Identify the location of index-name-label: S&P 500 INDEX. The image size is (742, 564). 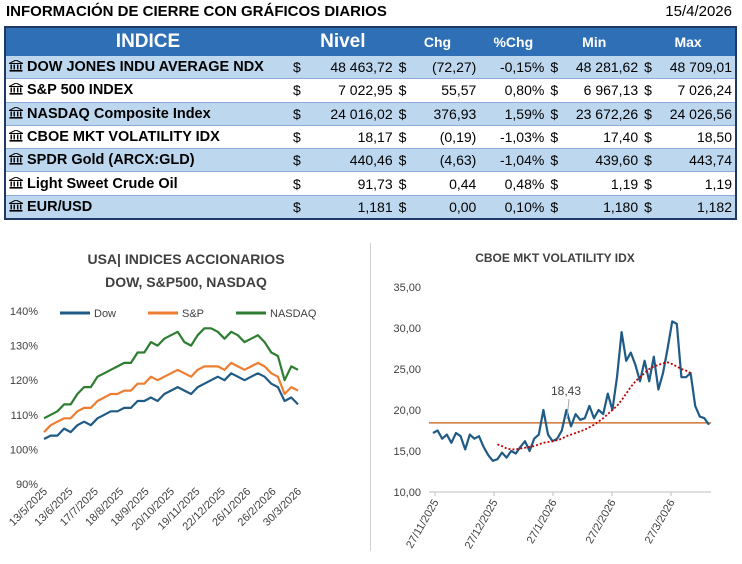
(80, 90).